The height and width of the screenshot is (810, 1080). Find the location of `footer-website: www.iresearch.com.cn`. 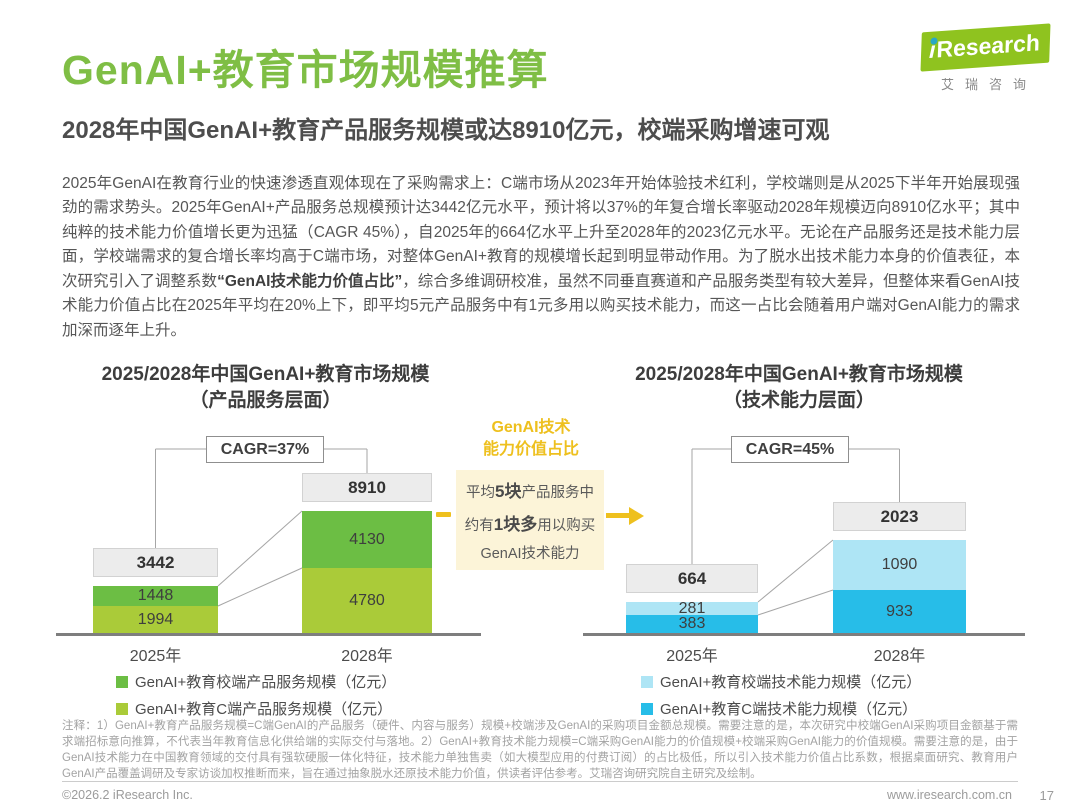

footer-website: www.iresearch.com.cn is located at coordinates (949, 795).